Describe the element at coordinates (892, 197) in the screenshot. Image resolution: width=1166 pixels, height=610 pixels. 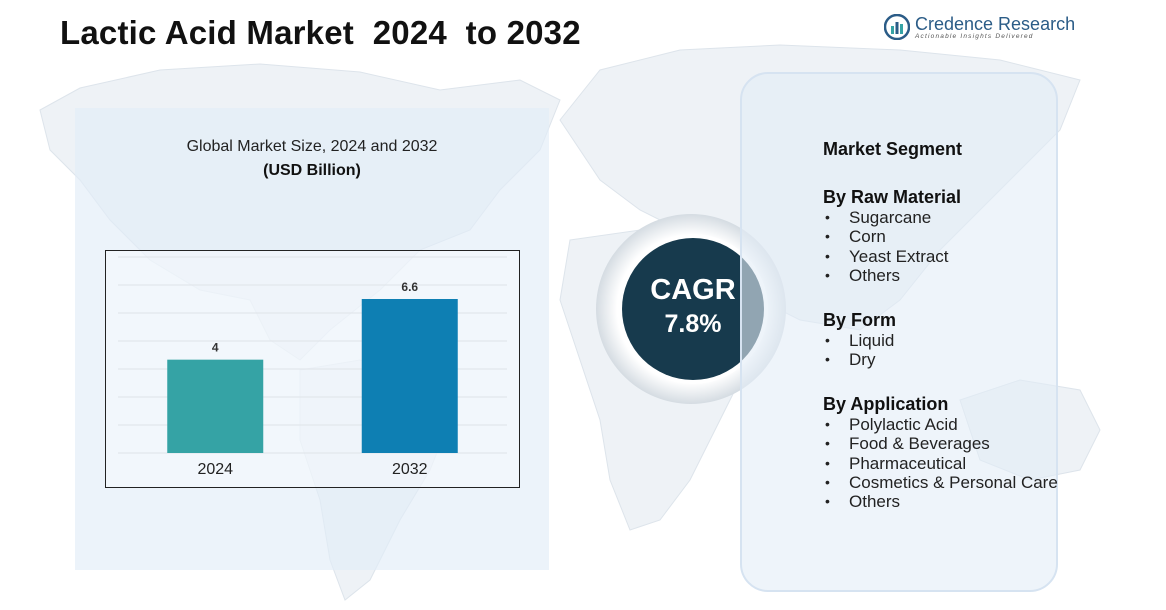
I see `segment-heading: By Raw Material` at that location.